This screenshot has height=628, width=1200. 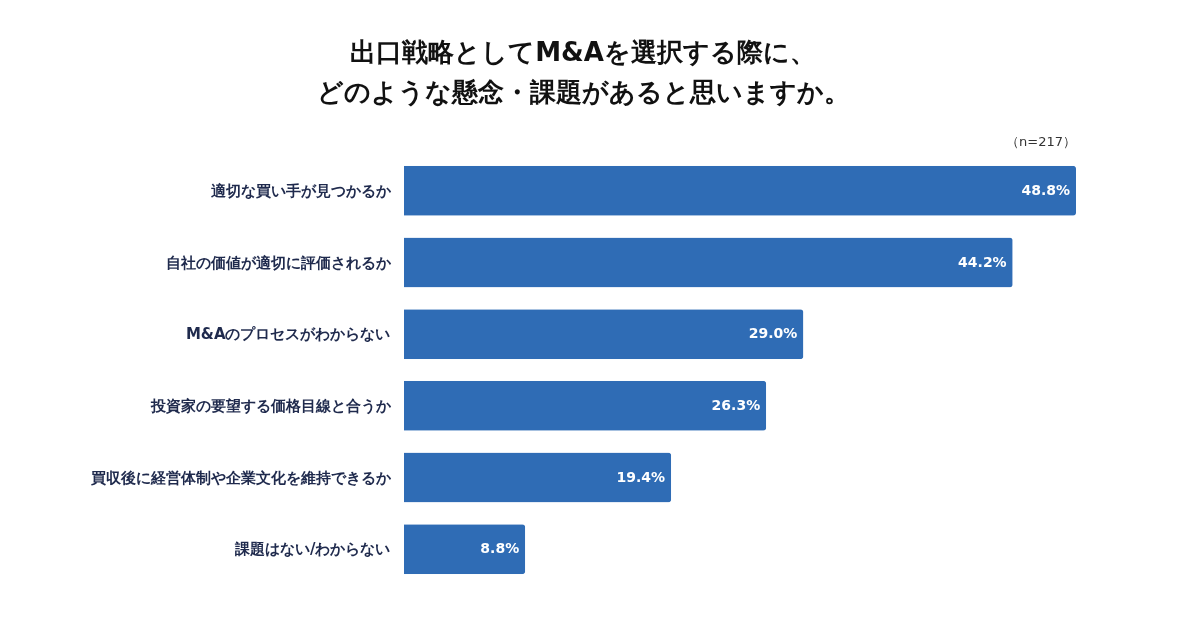 What do you see at coordinates (288, 334) in the screenshot?
I see `y-tick-label: M&Aのプロセスがわからない` at bounding box center [288, 334].